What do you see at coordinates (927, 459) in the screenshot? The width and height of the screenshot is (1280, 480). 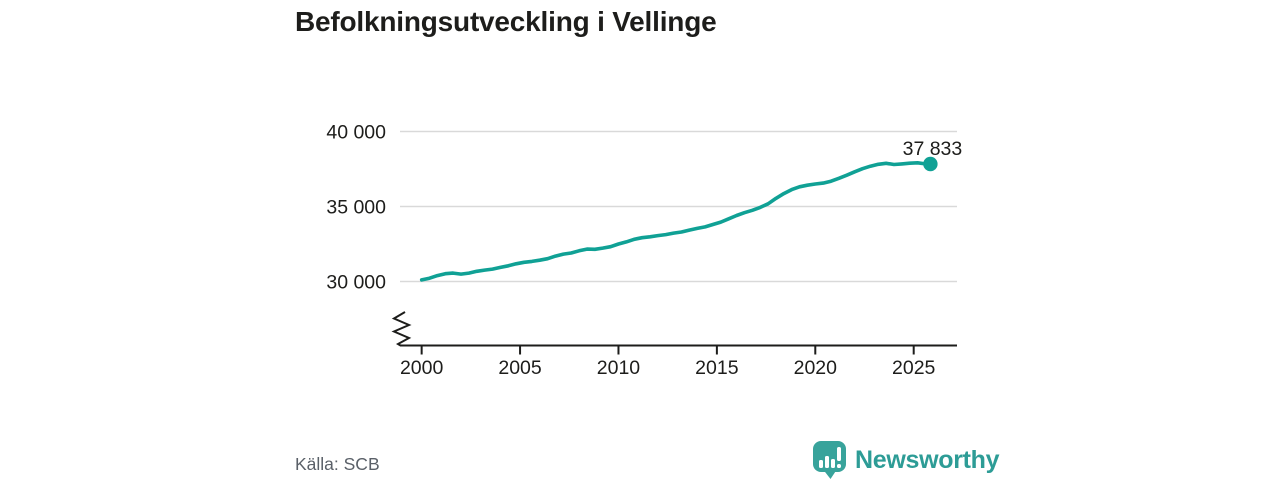 I see `newsworthy-wordmark: Newsworthy` at bounding box center [927, 459].